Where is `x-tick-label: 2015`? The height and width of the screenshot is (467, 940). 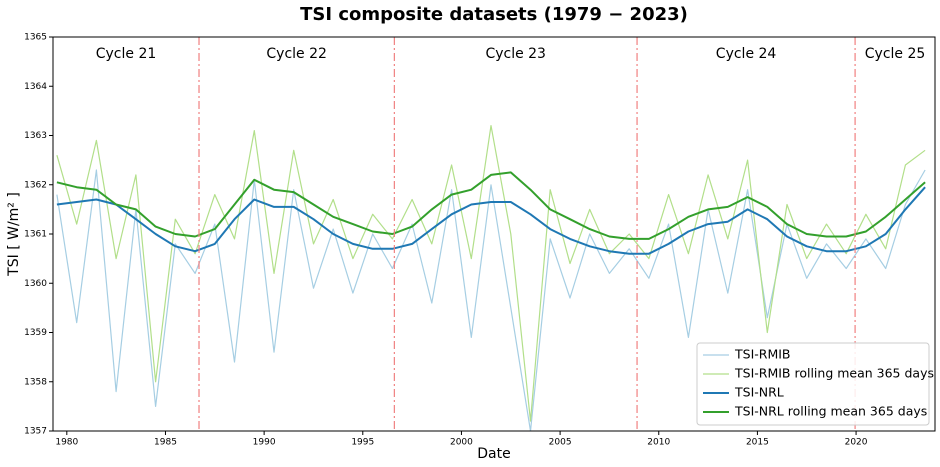
x-tick-label: 2015 is located at coordinates (757, 443).